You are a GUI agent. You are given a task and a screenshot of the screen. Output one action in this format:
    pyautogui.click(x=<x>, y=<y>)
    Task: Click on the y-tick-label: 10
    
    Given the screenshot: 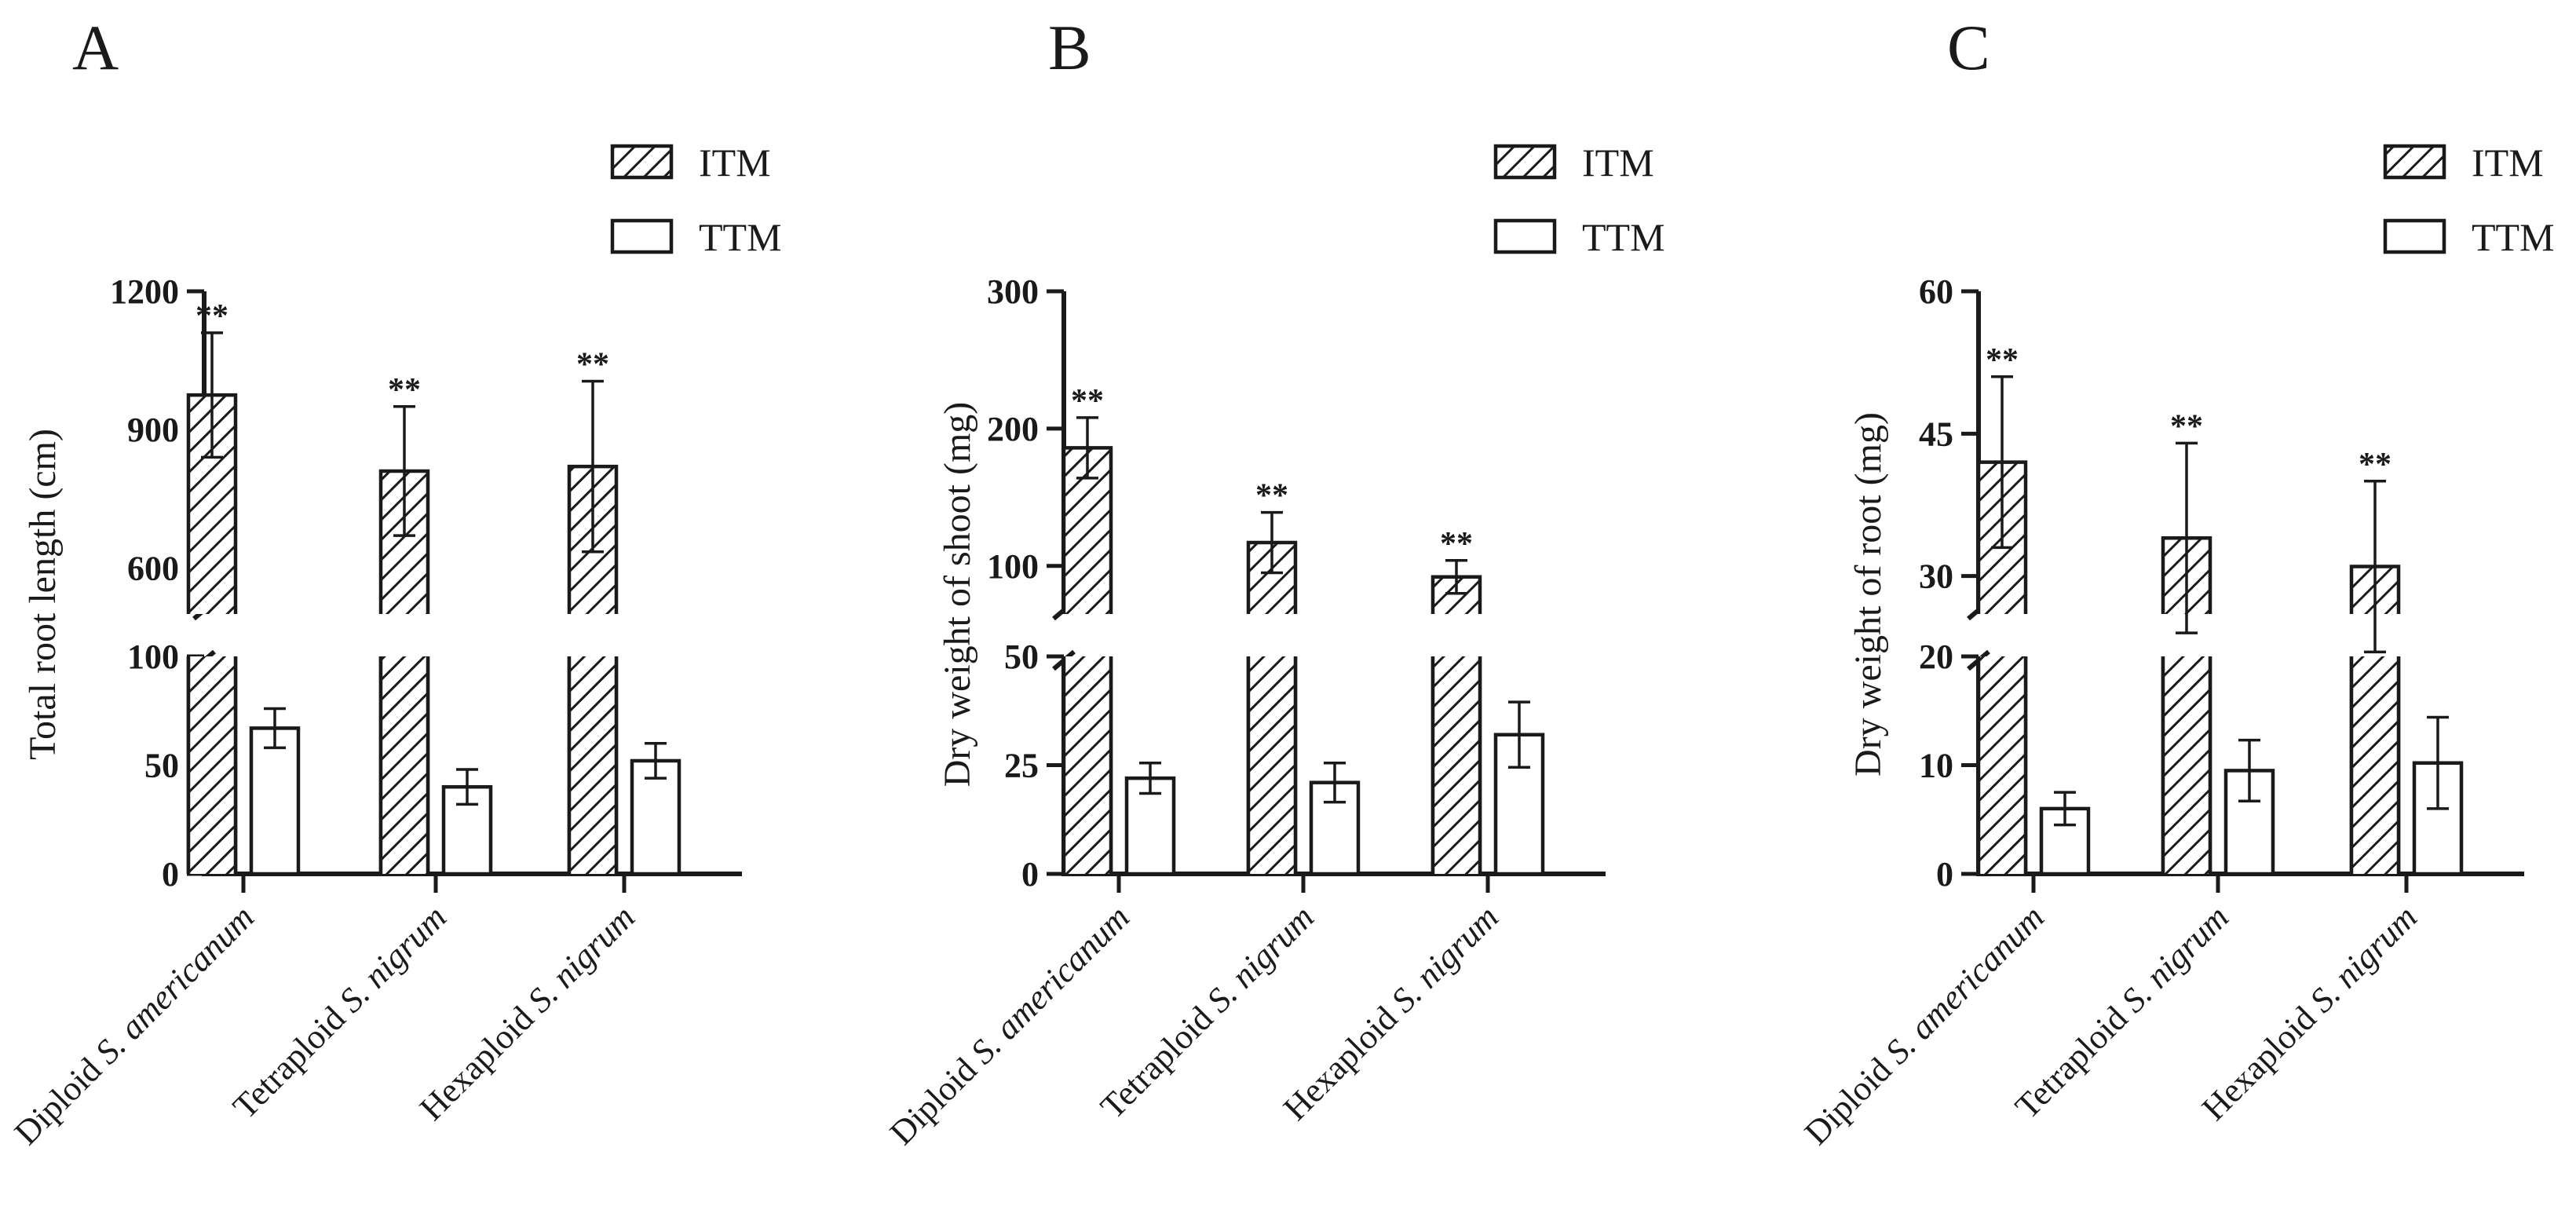 What is the action you would take?
    pyautogui.click(x=1936, y=766)
    